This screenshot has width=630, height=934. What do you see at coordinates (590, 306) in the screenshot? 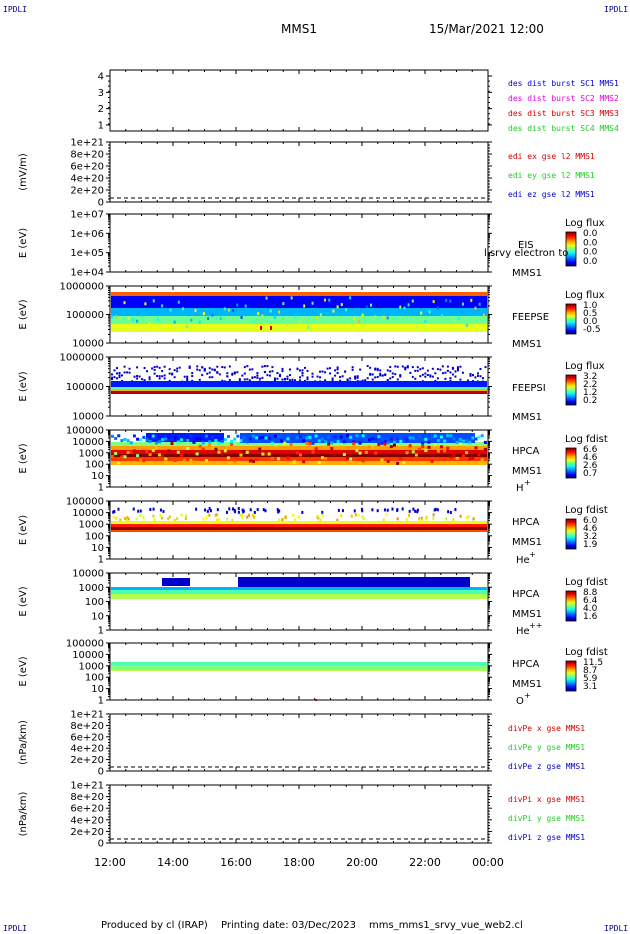
I see `colorbar-tick-label: 1.0` at bounding box center [590, 306].